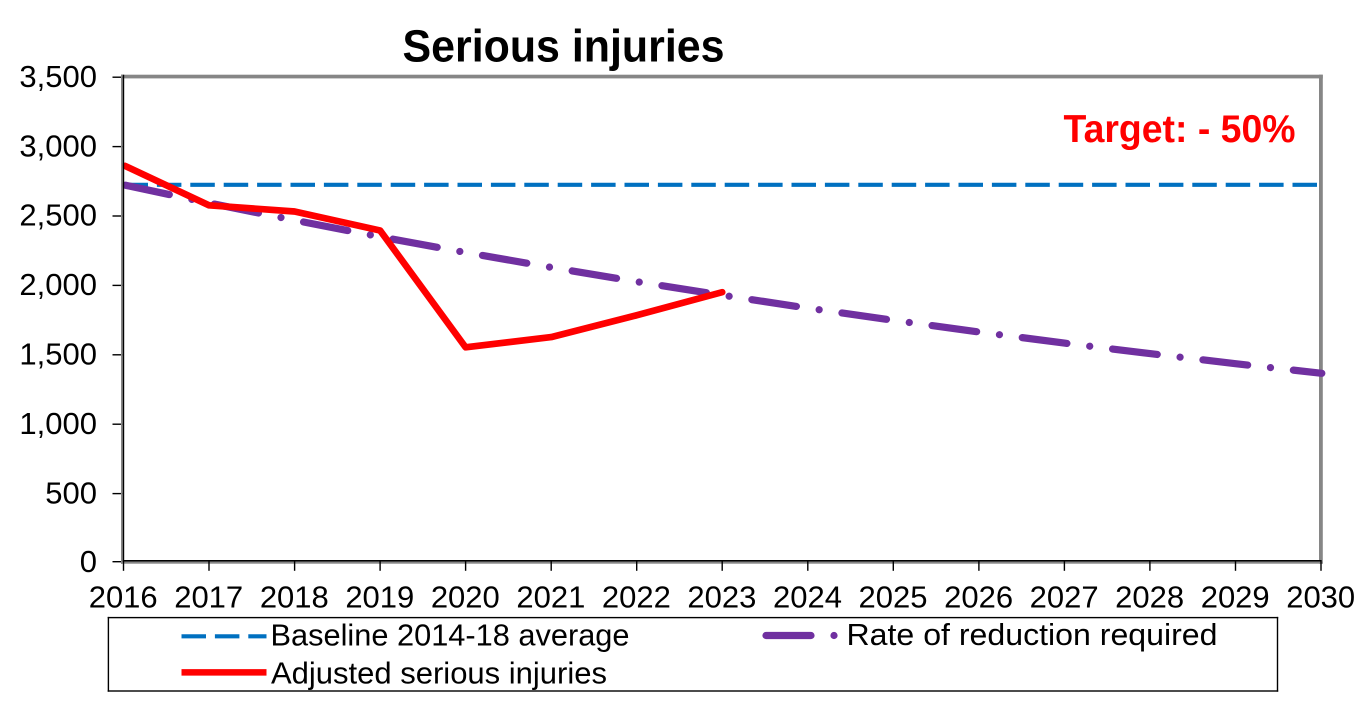  What do you see at coordinates (465, 597) in the screenshot?
I see `svg-text: 2020` at bounding box center [465, 597].